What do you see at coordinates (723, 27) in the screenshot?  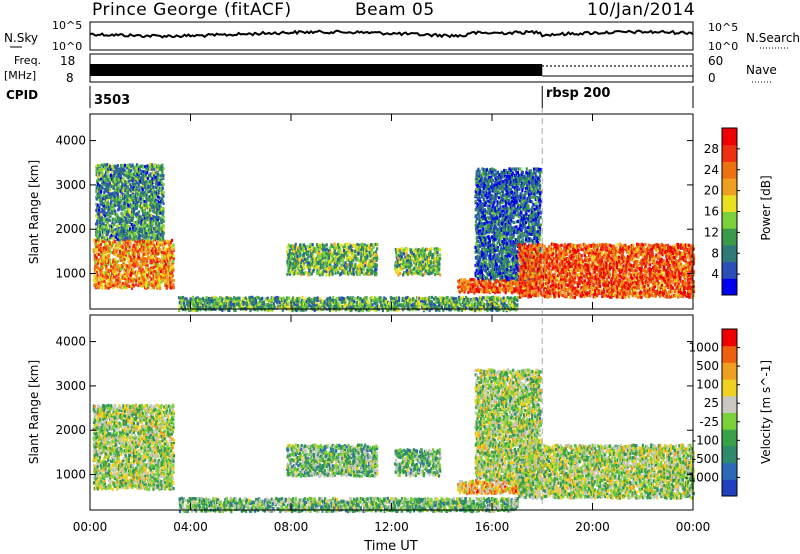 I see `noise-right-tick-top: 10^5` at bounding box center [723, 27].